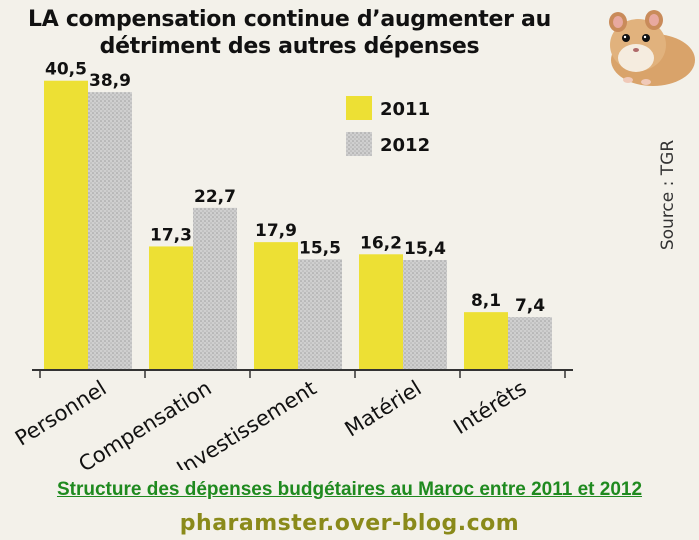 Image resolution: width=699 pixels, height=540 pixels. What do you see at coordinates (381, 312) in the screenshot?
I see `bar-2011-matériel` at bounding box center [381, 312].